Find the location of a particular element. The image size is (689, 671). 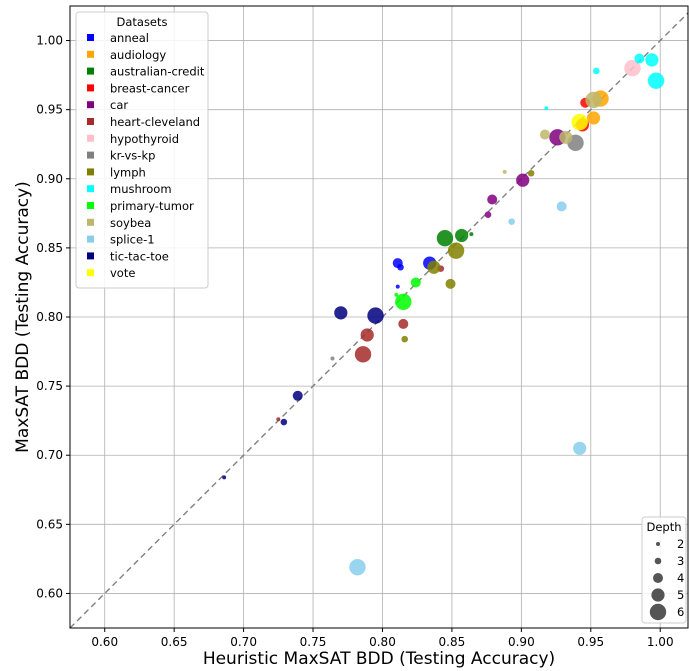

x-axis-label: Heuristic MaxSAT BDD (Testing Accuracy) is located at coordinates (379, 659).